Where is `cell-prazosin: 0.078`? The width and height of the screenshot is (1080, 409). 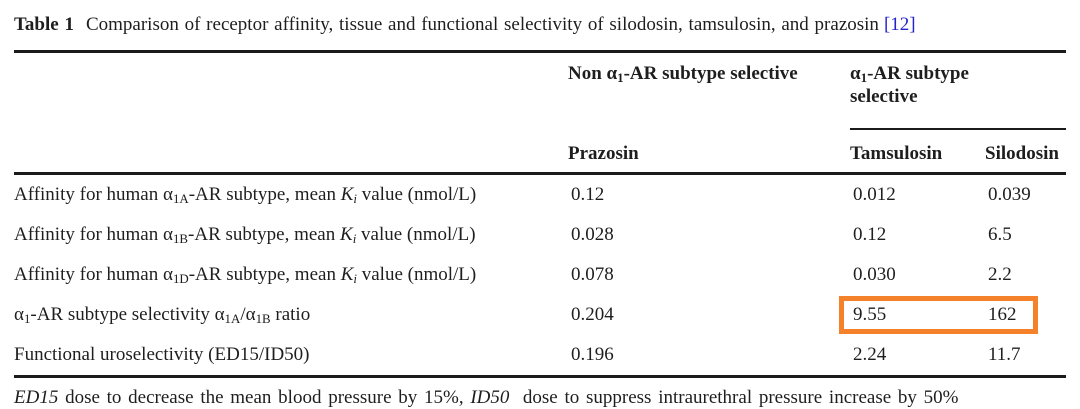
cell-prazosin: 0.078 is located at coordinates (592, 274).